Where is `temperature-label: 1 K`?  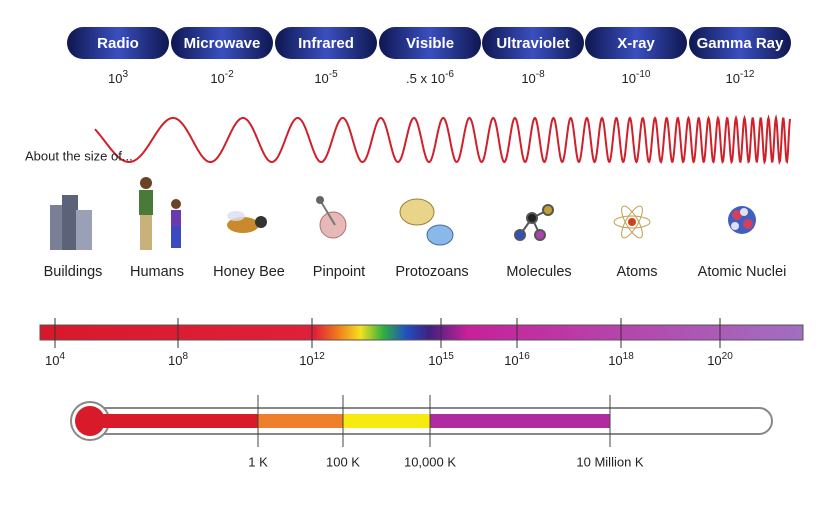
temperature-label: 1 K is located at coordinates (258, 461).